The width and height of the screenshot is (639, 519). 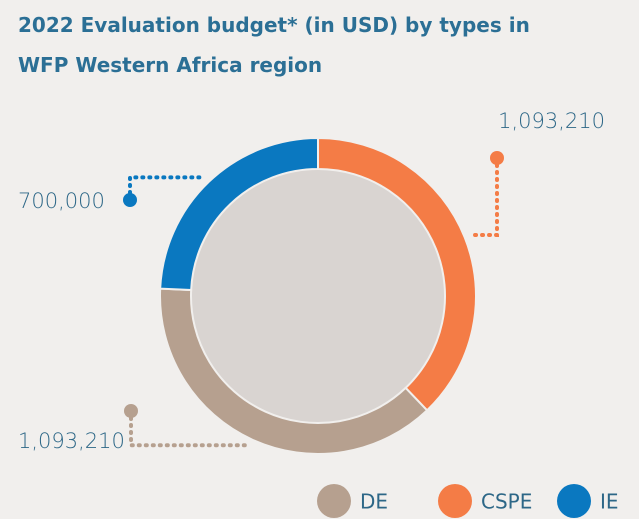 I want to click on donut-segment, so click(x=239, y=214).